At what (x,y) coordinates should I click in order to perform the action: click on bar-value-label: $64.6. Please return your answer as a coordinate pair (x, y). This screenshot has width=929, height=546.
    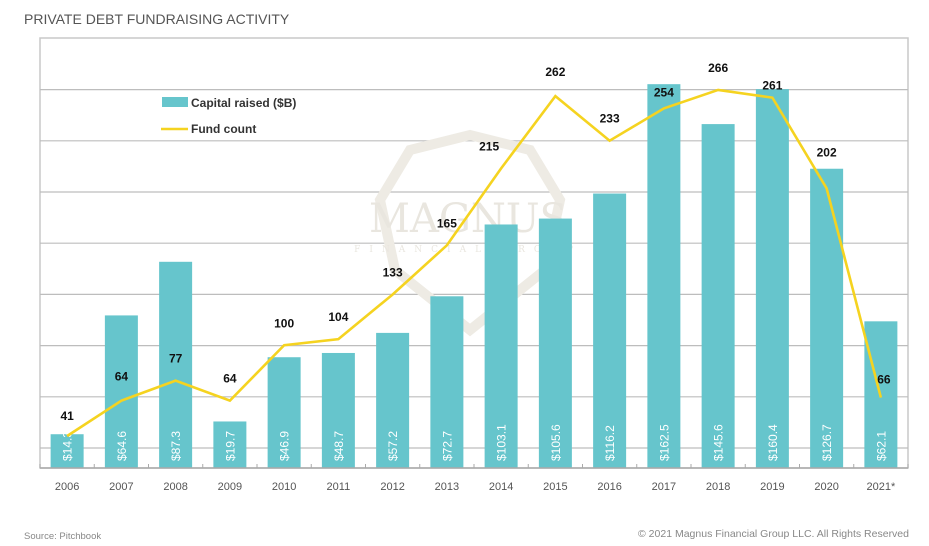
    Looking at the image, I should click on (122, 446).